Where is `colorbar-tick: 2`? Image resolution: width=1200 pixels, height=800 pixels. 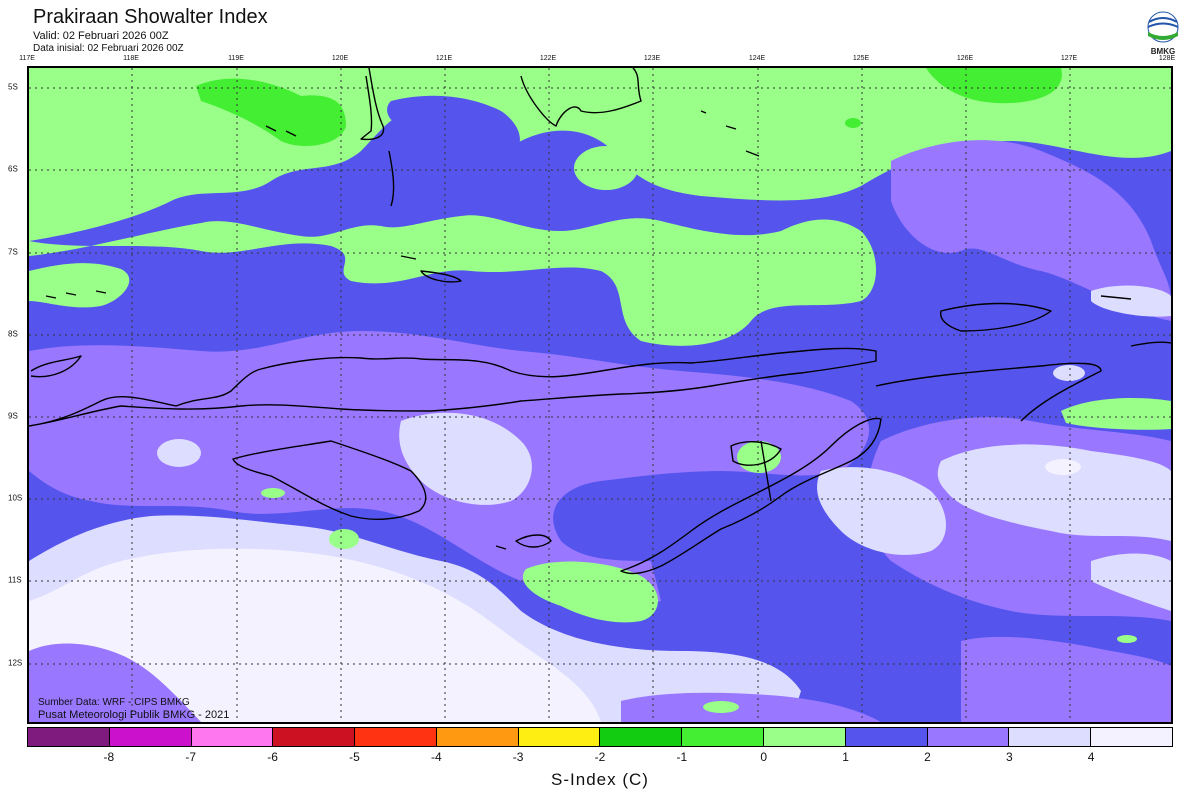 colorbar-tick: 2 is located at coordinates (927, 757).